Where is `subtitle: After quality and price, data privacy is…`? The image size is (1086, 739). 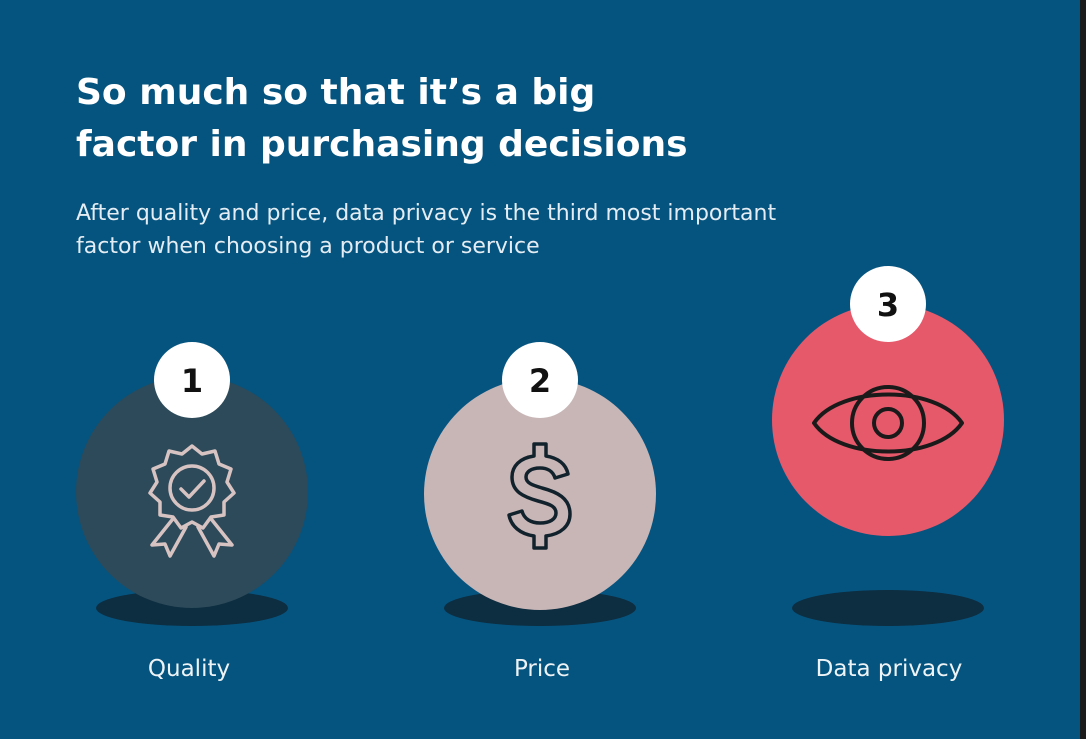 subtitle: After quality and price, data privacy is… is located at coordinates (426, 213).